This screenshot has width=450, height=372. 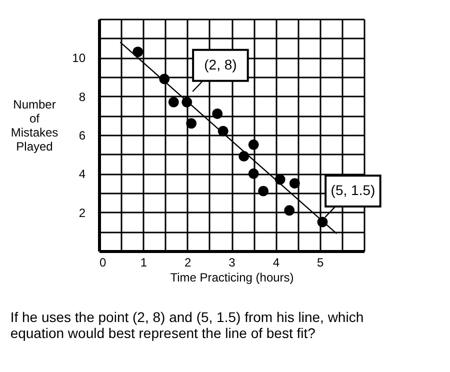 I want to click on x-tick-label: 2, so click(x=188, y=263).